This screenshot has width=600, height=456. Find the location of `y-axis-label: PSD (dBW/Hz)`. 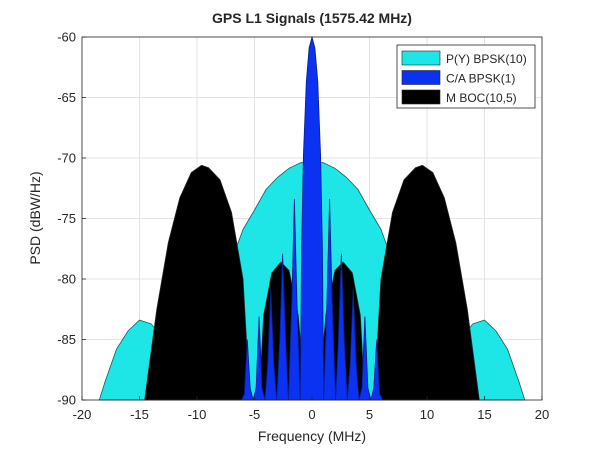

y-axis-label: PSD (dBW/Hz) is located at coordinates (35, 217).